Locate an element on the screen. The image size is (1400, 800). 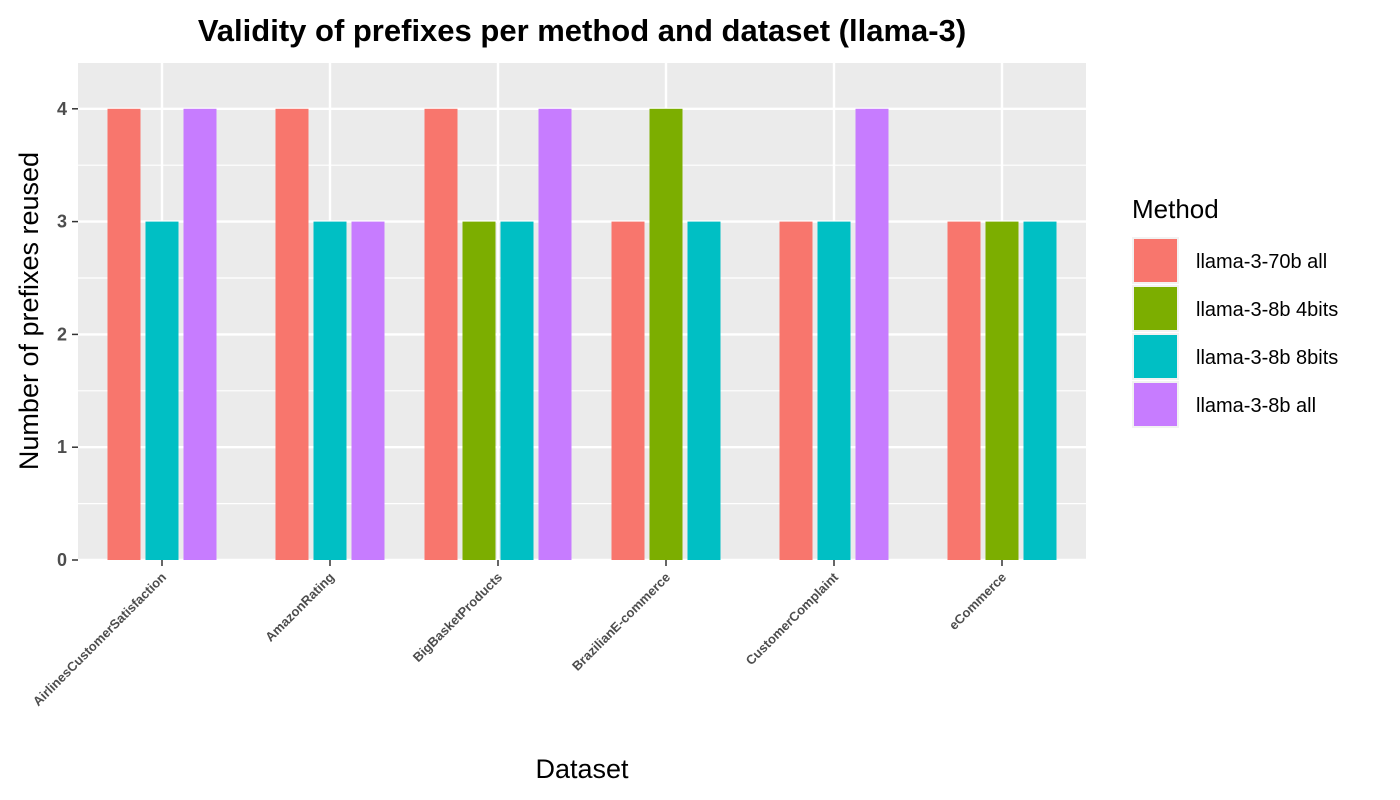
y-axis-title: Number of prefixes reused is located at coordinates (29, 311).